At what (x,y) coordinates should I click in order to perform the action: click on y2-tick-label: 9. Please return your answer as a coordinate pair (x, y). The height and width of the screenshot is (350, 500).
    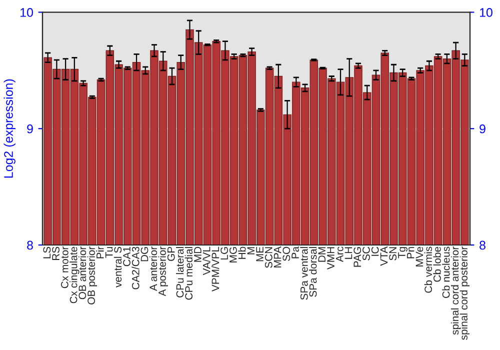
    Looking at the image, I should click on (483, 129).